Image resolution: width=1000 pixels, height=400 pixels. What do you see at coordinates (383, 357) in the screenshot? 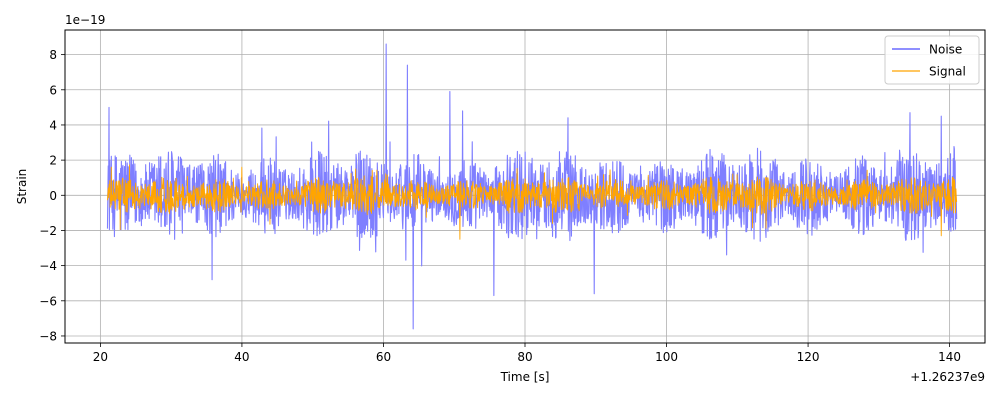
I see `x-tick-label: 60` at bounding box center [383, 357].